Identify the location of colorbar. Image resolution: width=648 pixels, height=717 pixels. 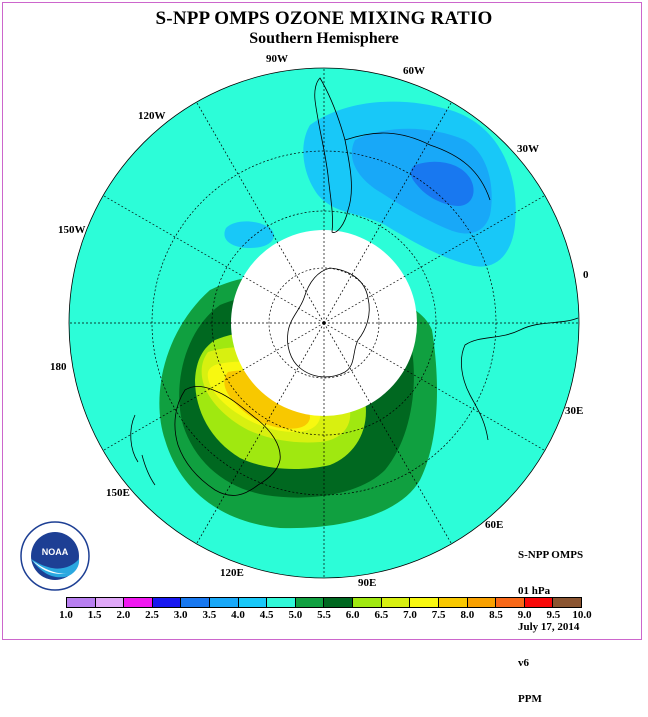
(324, 602).